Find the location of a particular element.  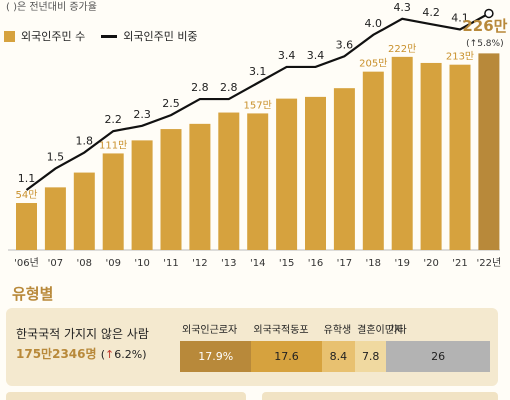

highlight-change: (↑5.8%) is located at coordinates (484, 44).